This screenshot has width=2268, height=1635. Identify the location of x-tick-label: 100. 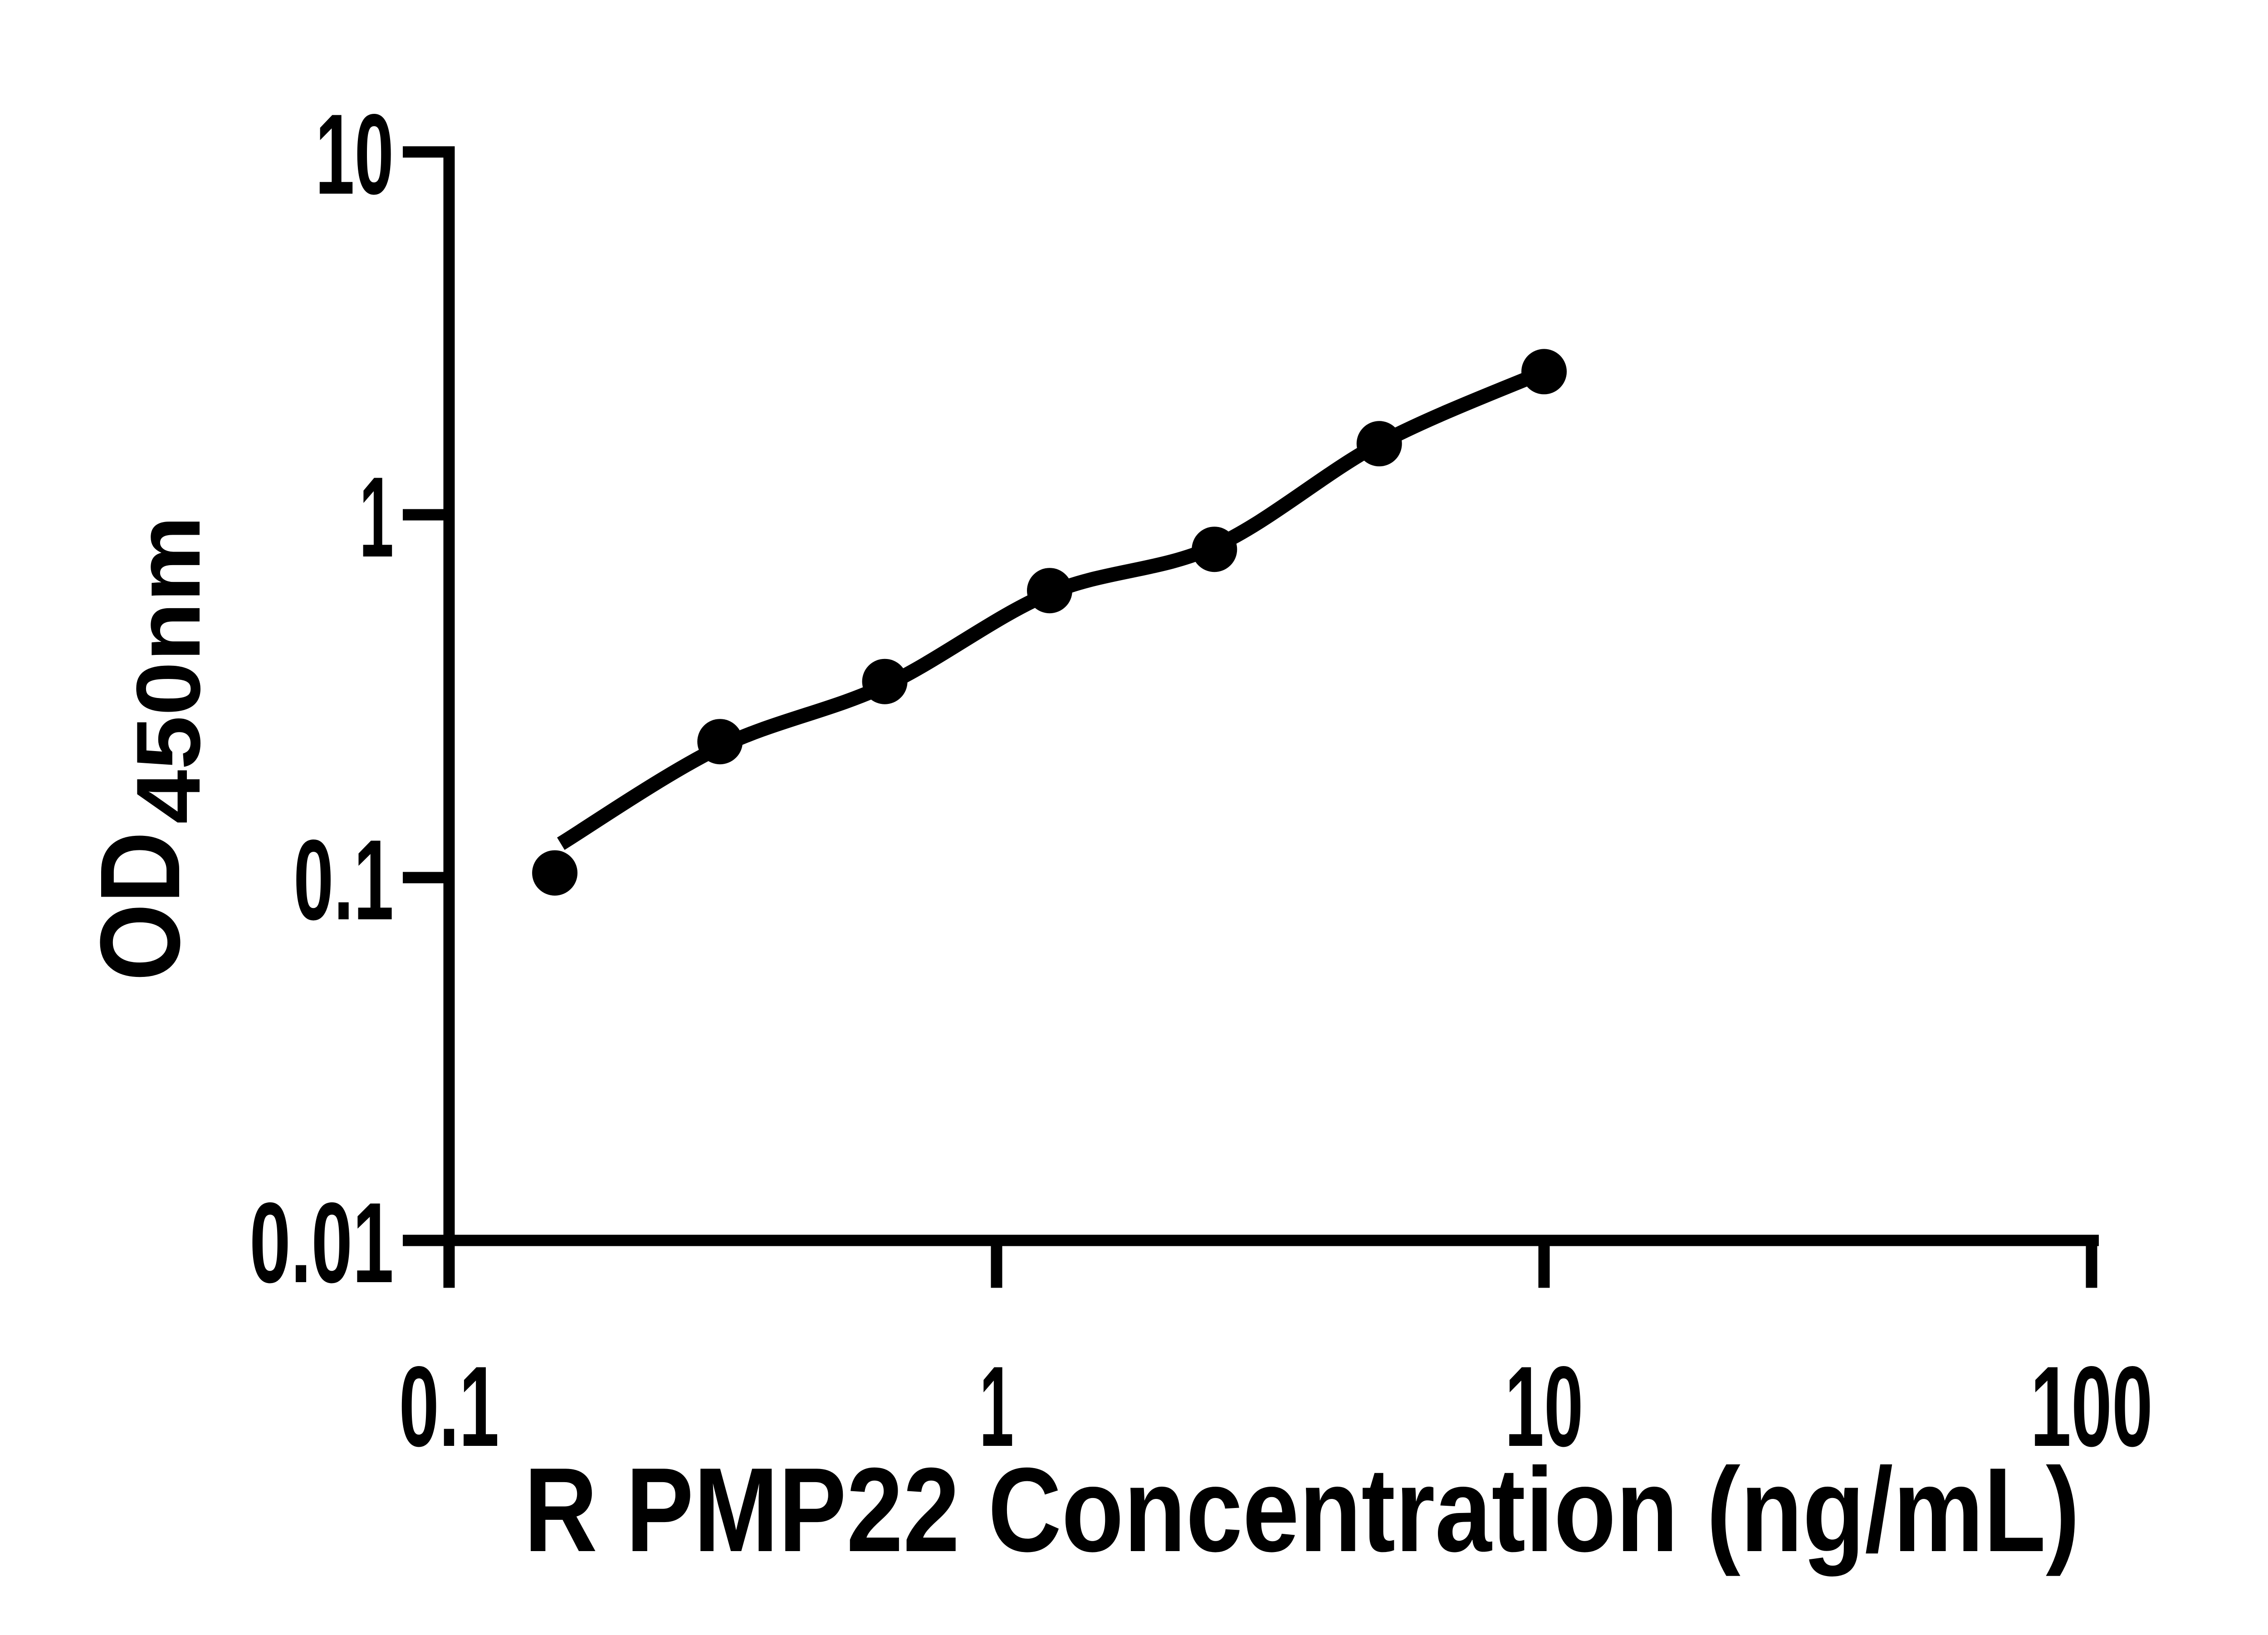
(2091, 1406).